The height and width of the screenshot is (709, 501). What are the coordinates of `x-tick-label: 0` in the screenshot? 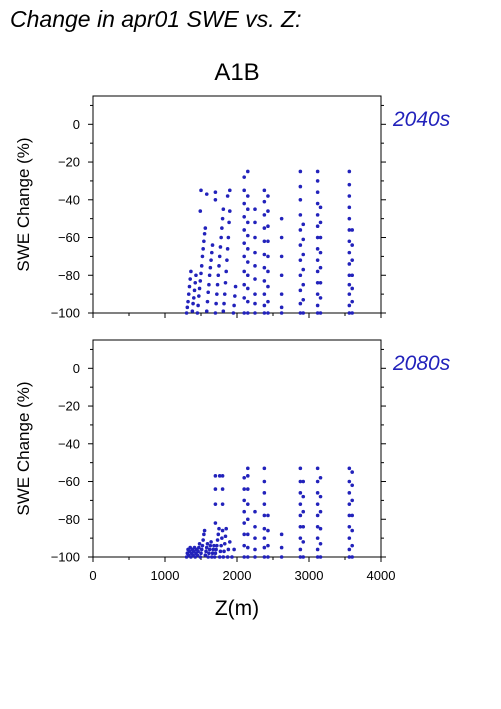 It's located at (92, 575).